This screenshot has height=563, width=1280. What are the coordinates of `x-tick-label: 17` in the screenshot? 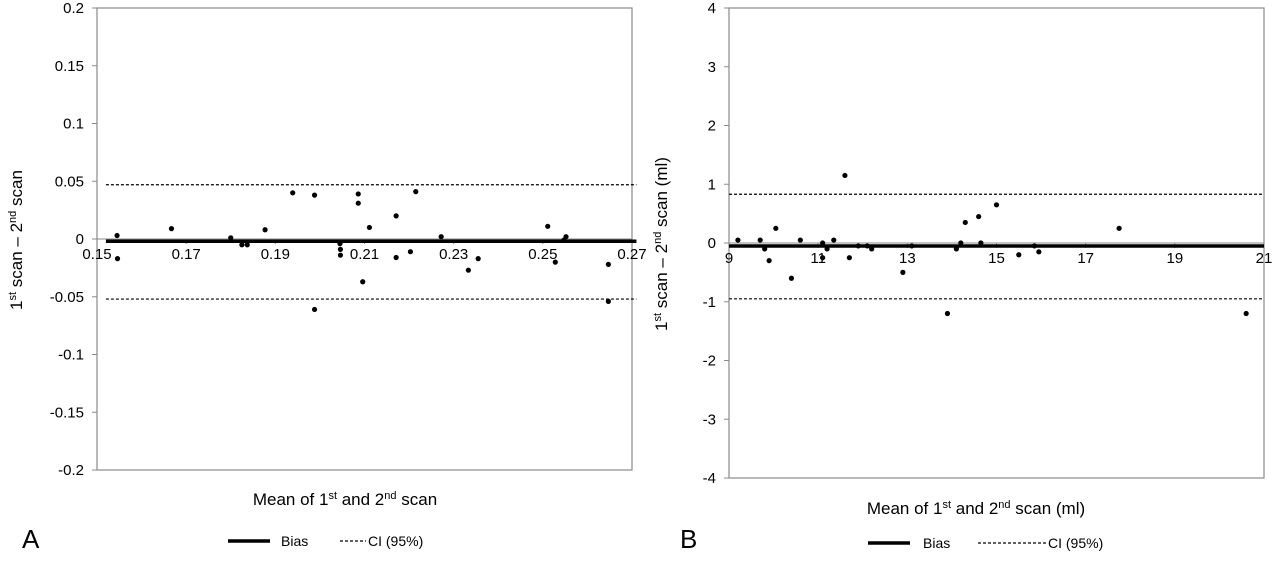 It's located at (1085, 258).